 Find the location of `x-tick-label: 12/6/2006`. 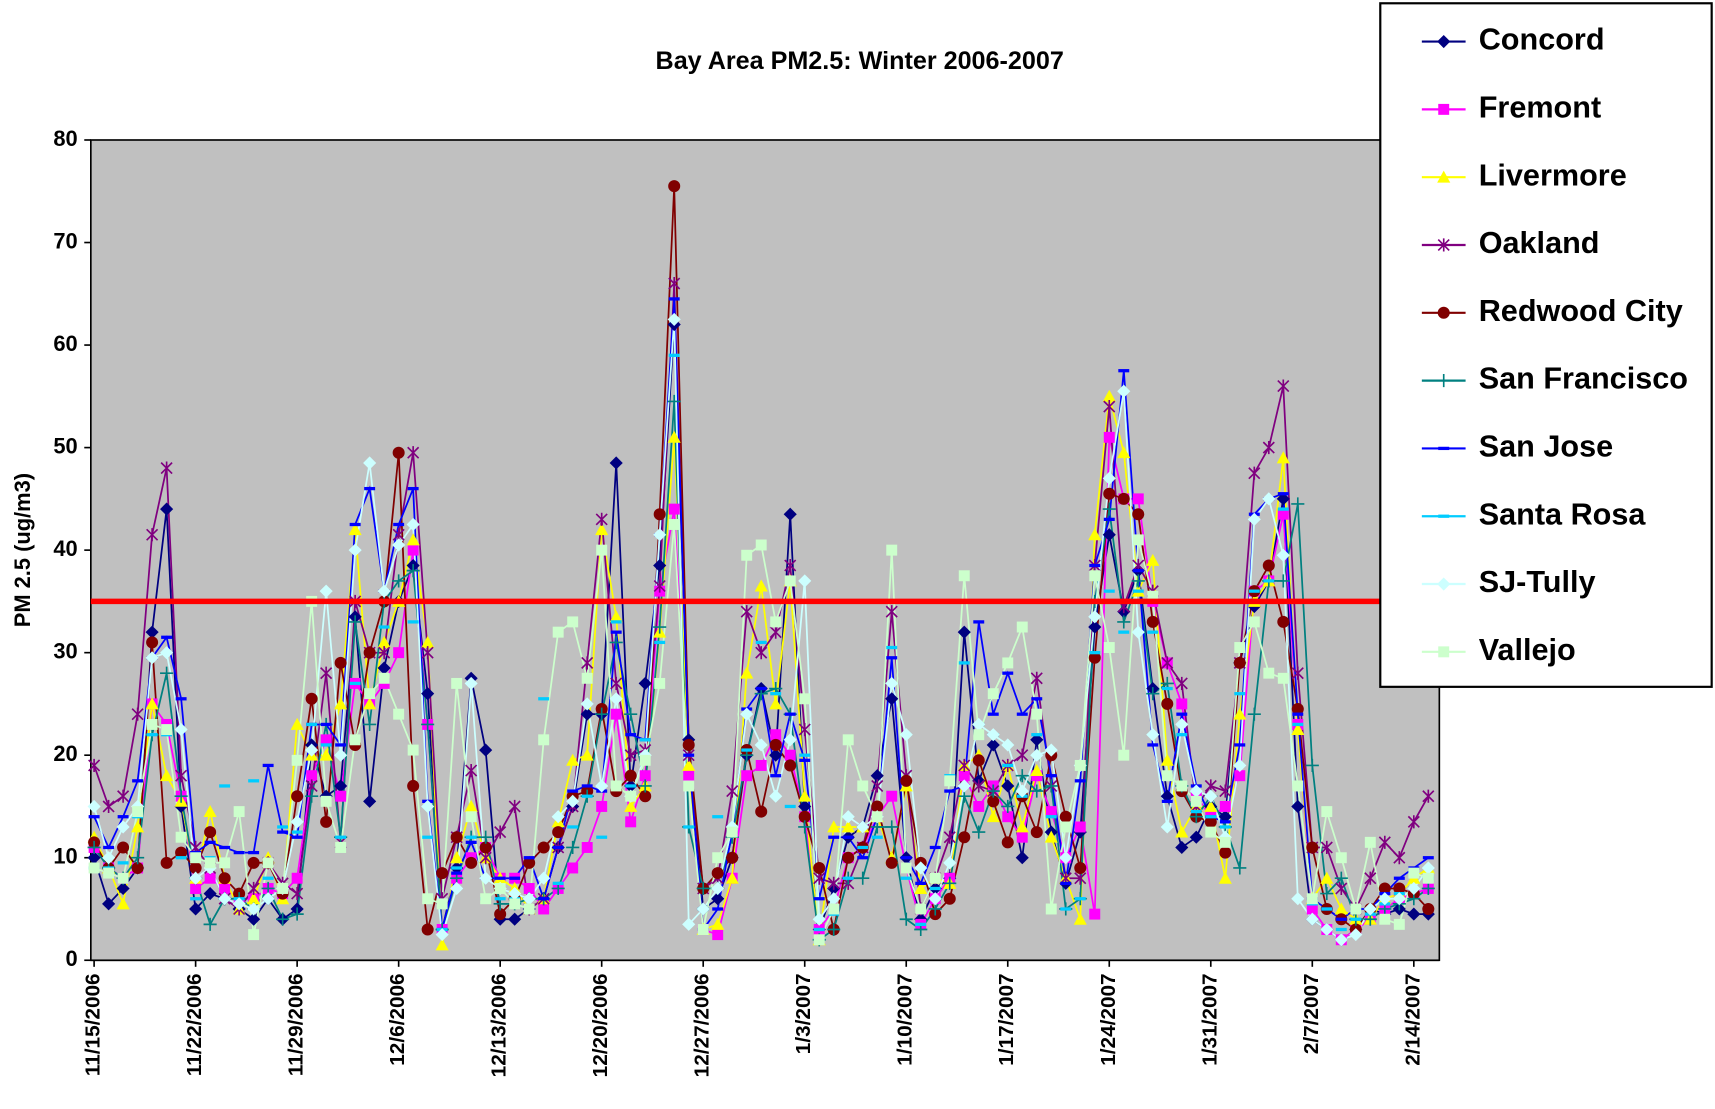

x-tick-label: 12/6/2006 is located at coordinates (397, 1019).